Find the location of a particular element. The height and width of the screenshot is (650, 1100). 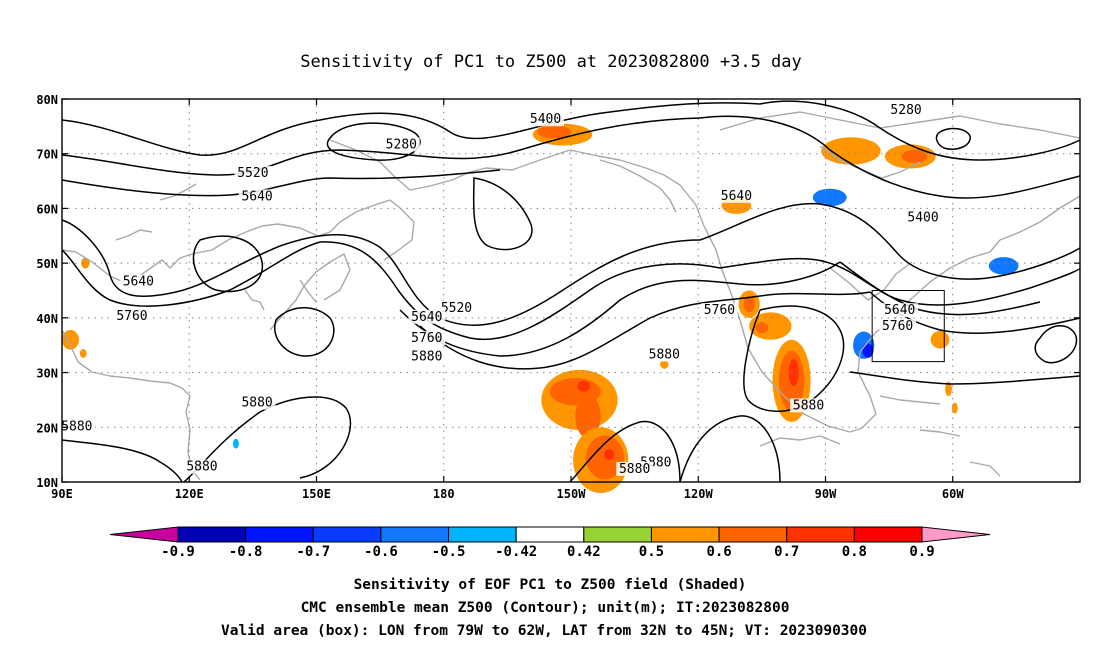

contour-label: 5400 is located at coordinates (545, 119).